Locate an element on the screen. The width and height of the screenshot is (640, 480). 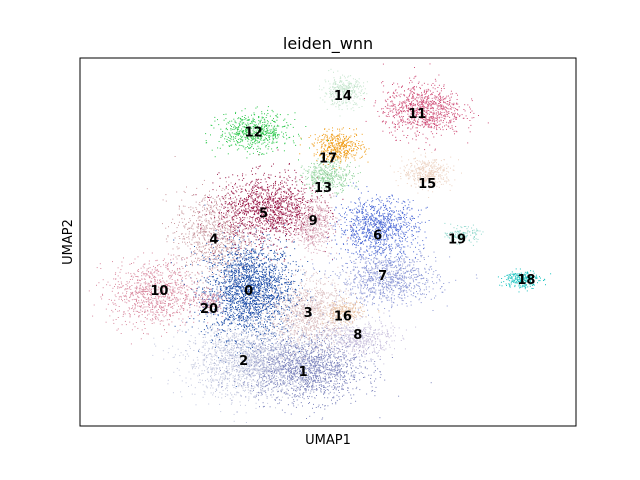
chart-title: leiden_wnn is located at coordinates (328, 44).